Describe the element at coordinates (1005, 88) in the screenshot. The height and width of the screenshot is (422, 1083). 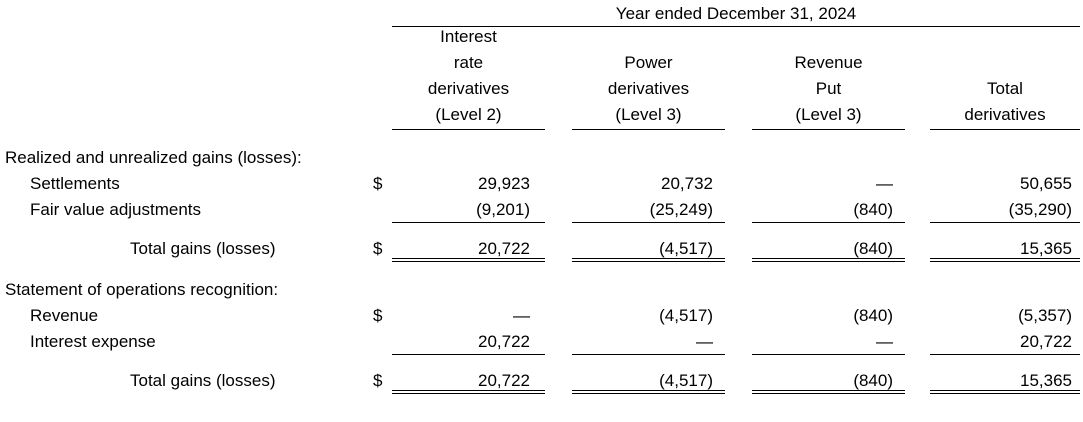
I see `column-header-line: Total` at that location.